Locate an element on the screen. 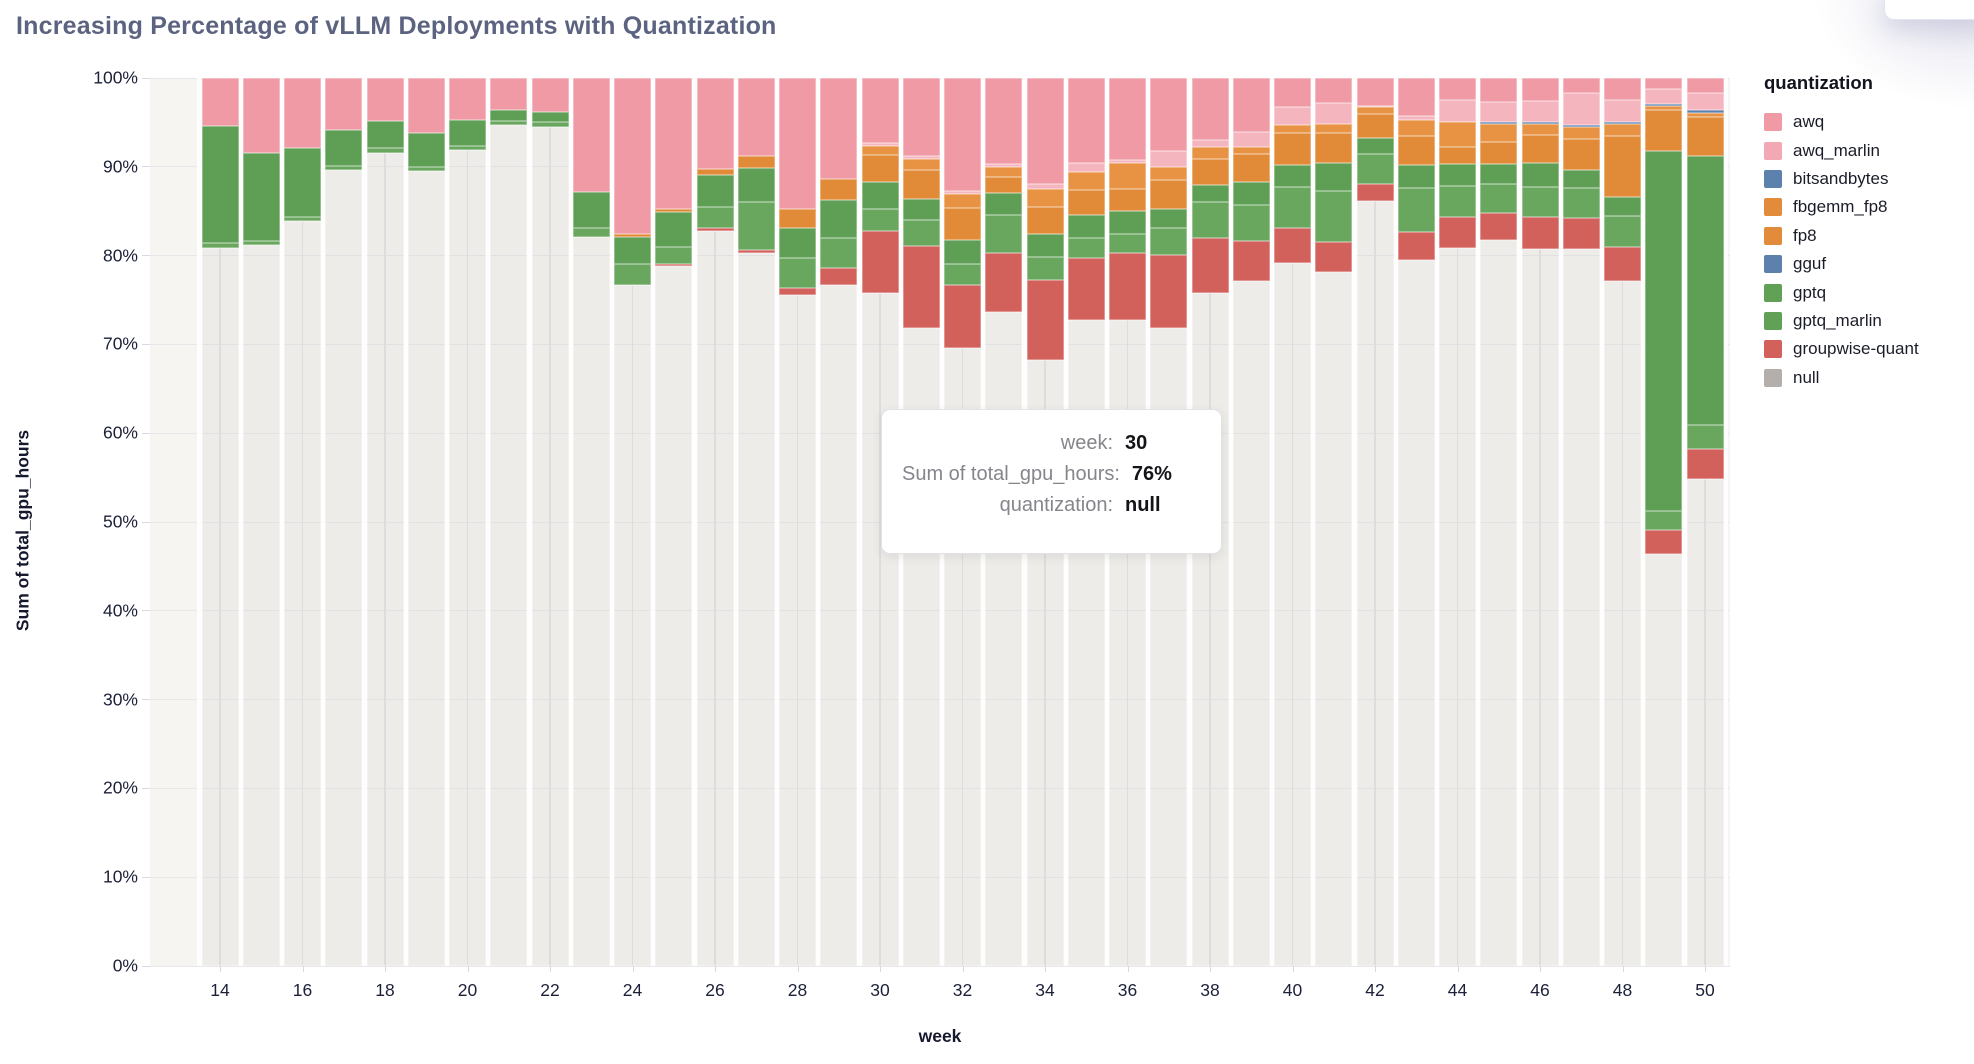 This screenshot has height=1064, width=1974. legend-item-gguf: gguf is located at coordinates (1864, 264).